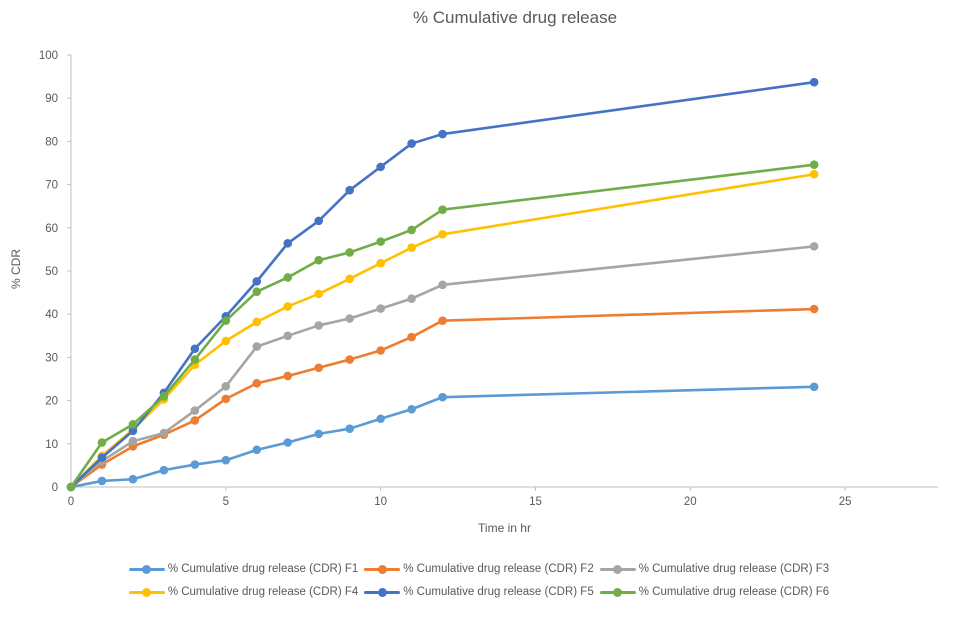 The width and height of the screenshot is (958, 622). What do you see at coordinates (51, 445) in the screenshot?
I see `y-tick-label: 10` at bounding box center [51, 445].